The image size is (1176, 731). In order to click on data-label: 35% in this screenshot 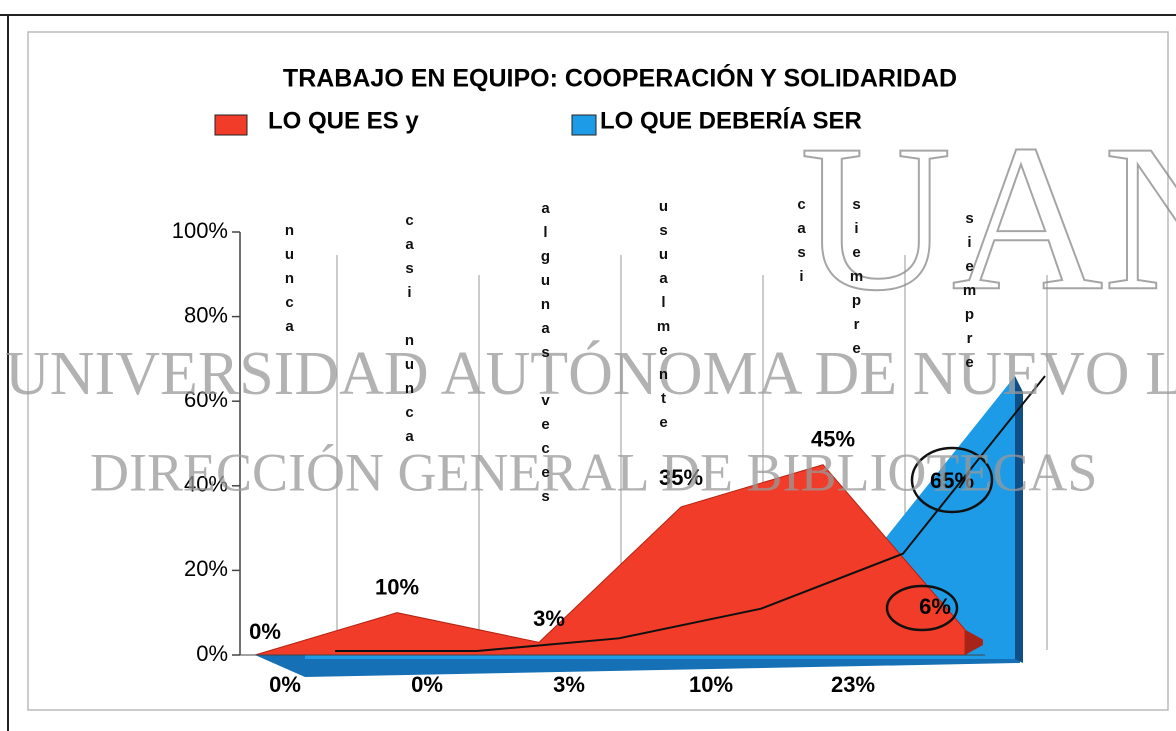, I will do `click(681, 477)`.